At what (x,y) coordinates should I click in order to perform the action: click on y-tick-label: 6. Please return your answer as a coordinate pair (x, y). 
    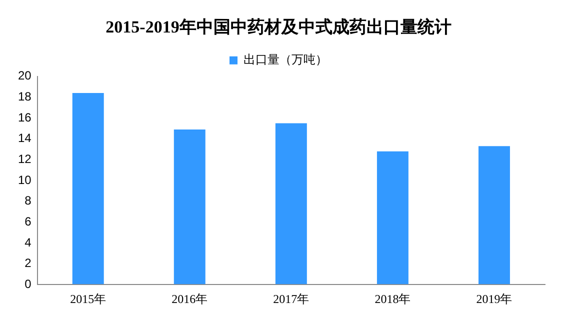
    Looking at the image, I should click on (28, 221).